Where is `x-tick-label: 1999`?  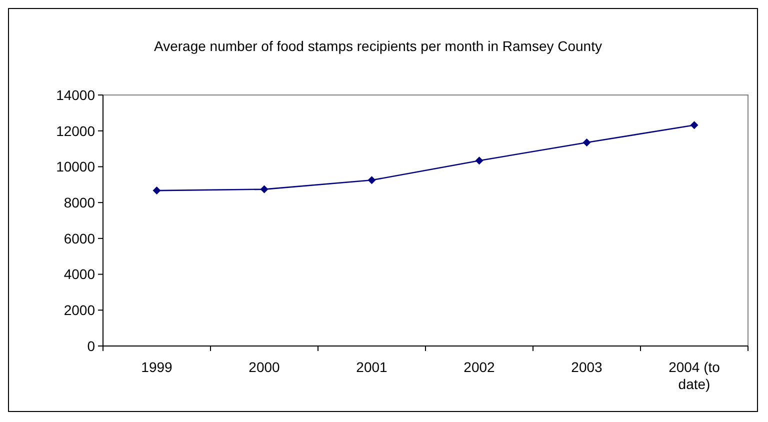 x-tick-label: 1999 is located at coordinates (157, 367).